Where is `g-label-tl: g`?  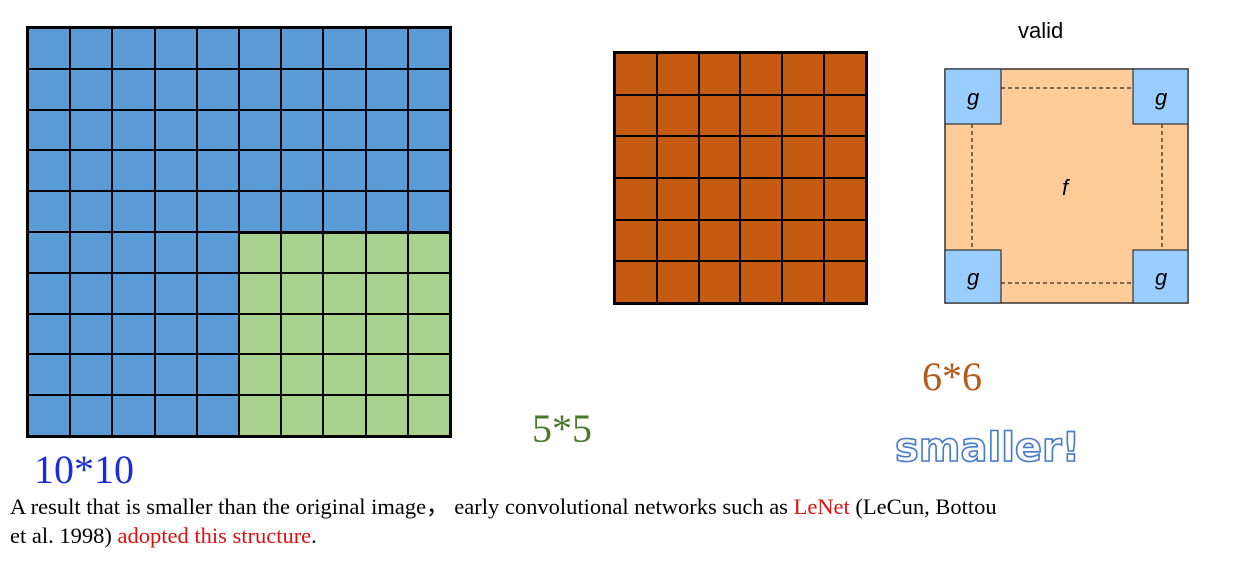 g-label-tl: g is located at coordinates (973, 97).